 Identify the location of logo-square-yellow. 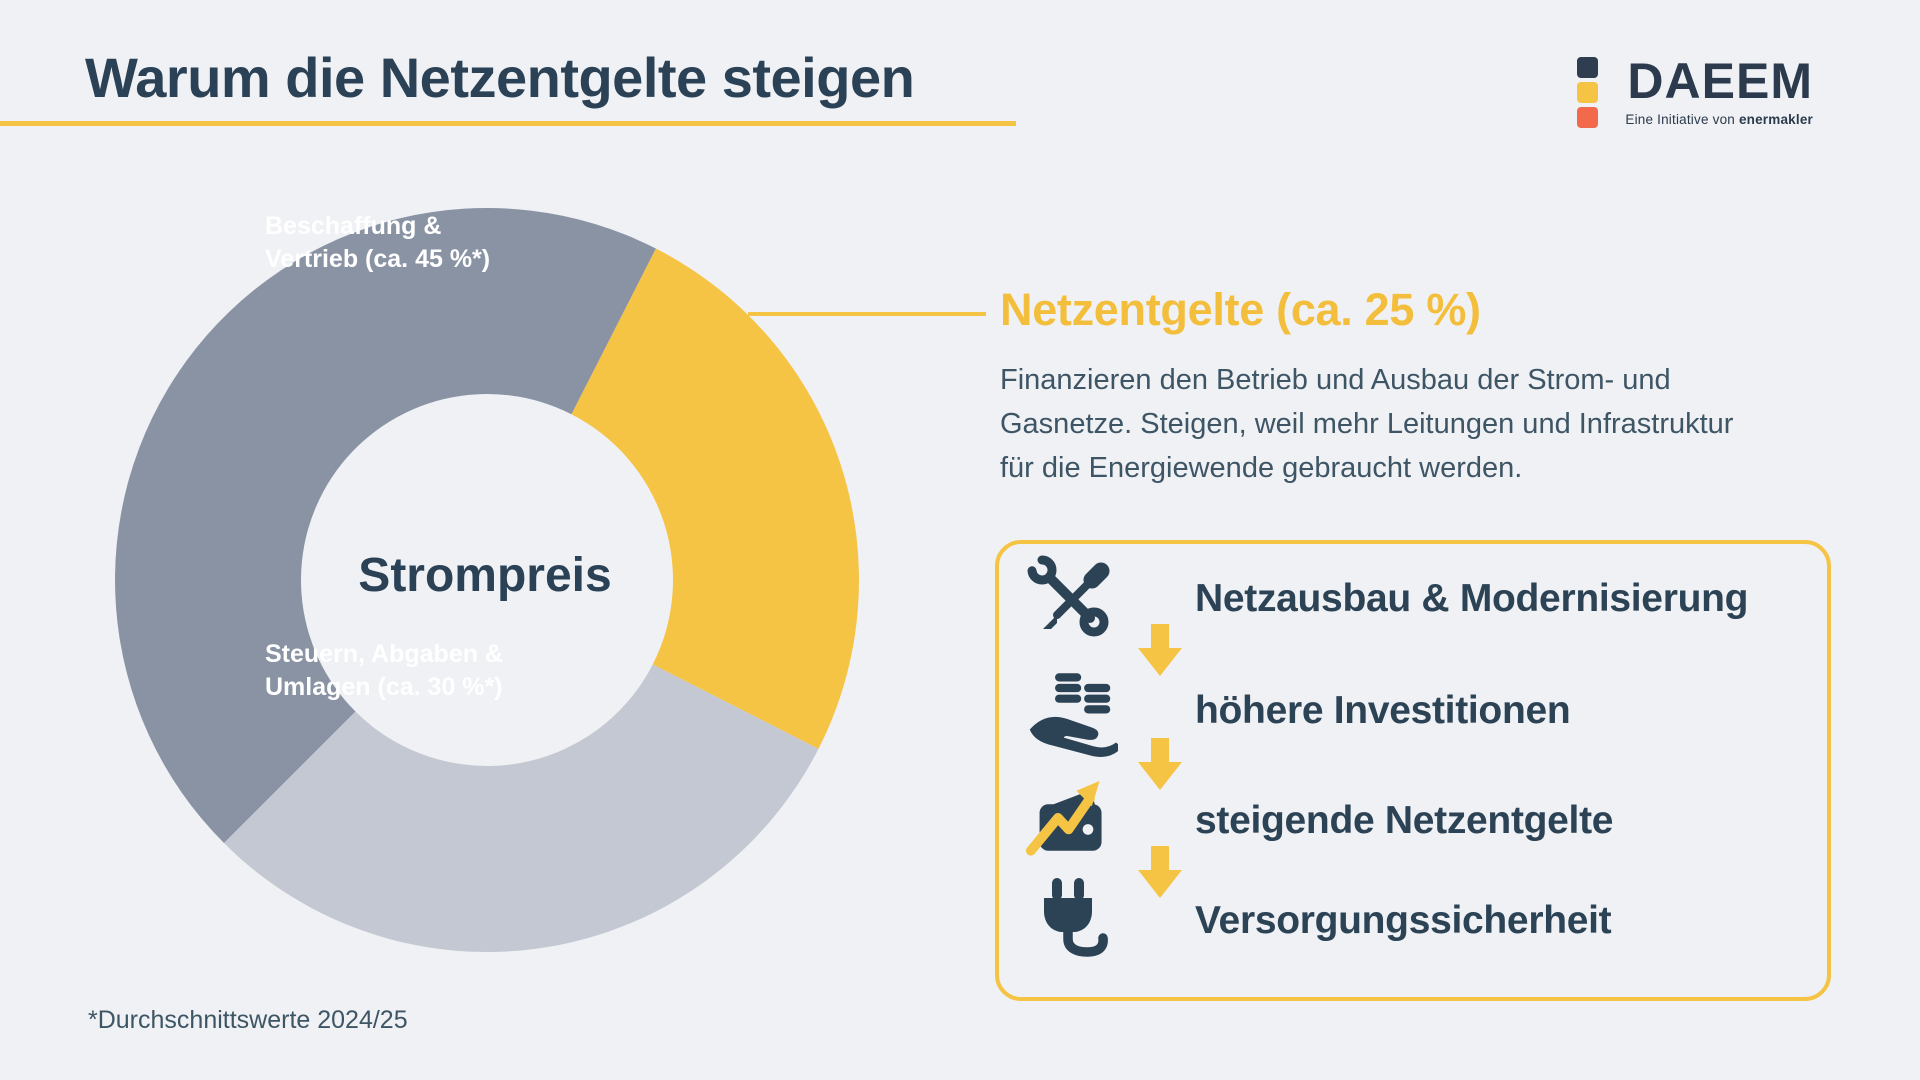
(1587, 92).